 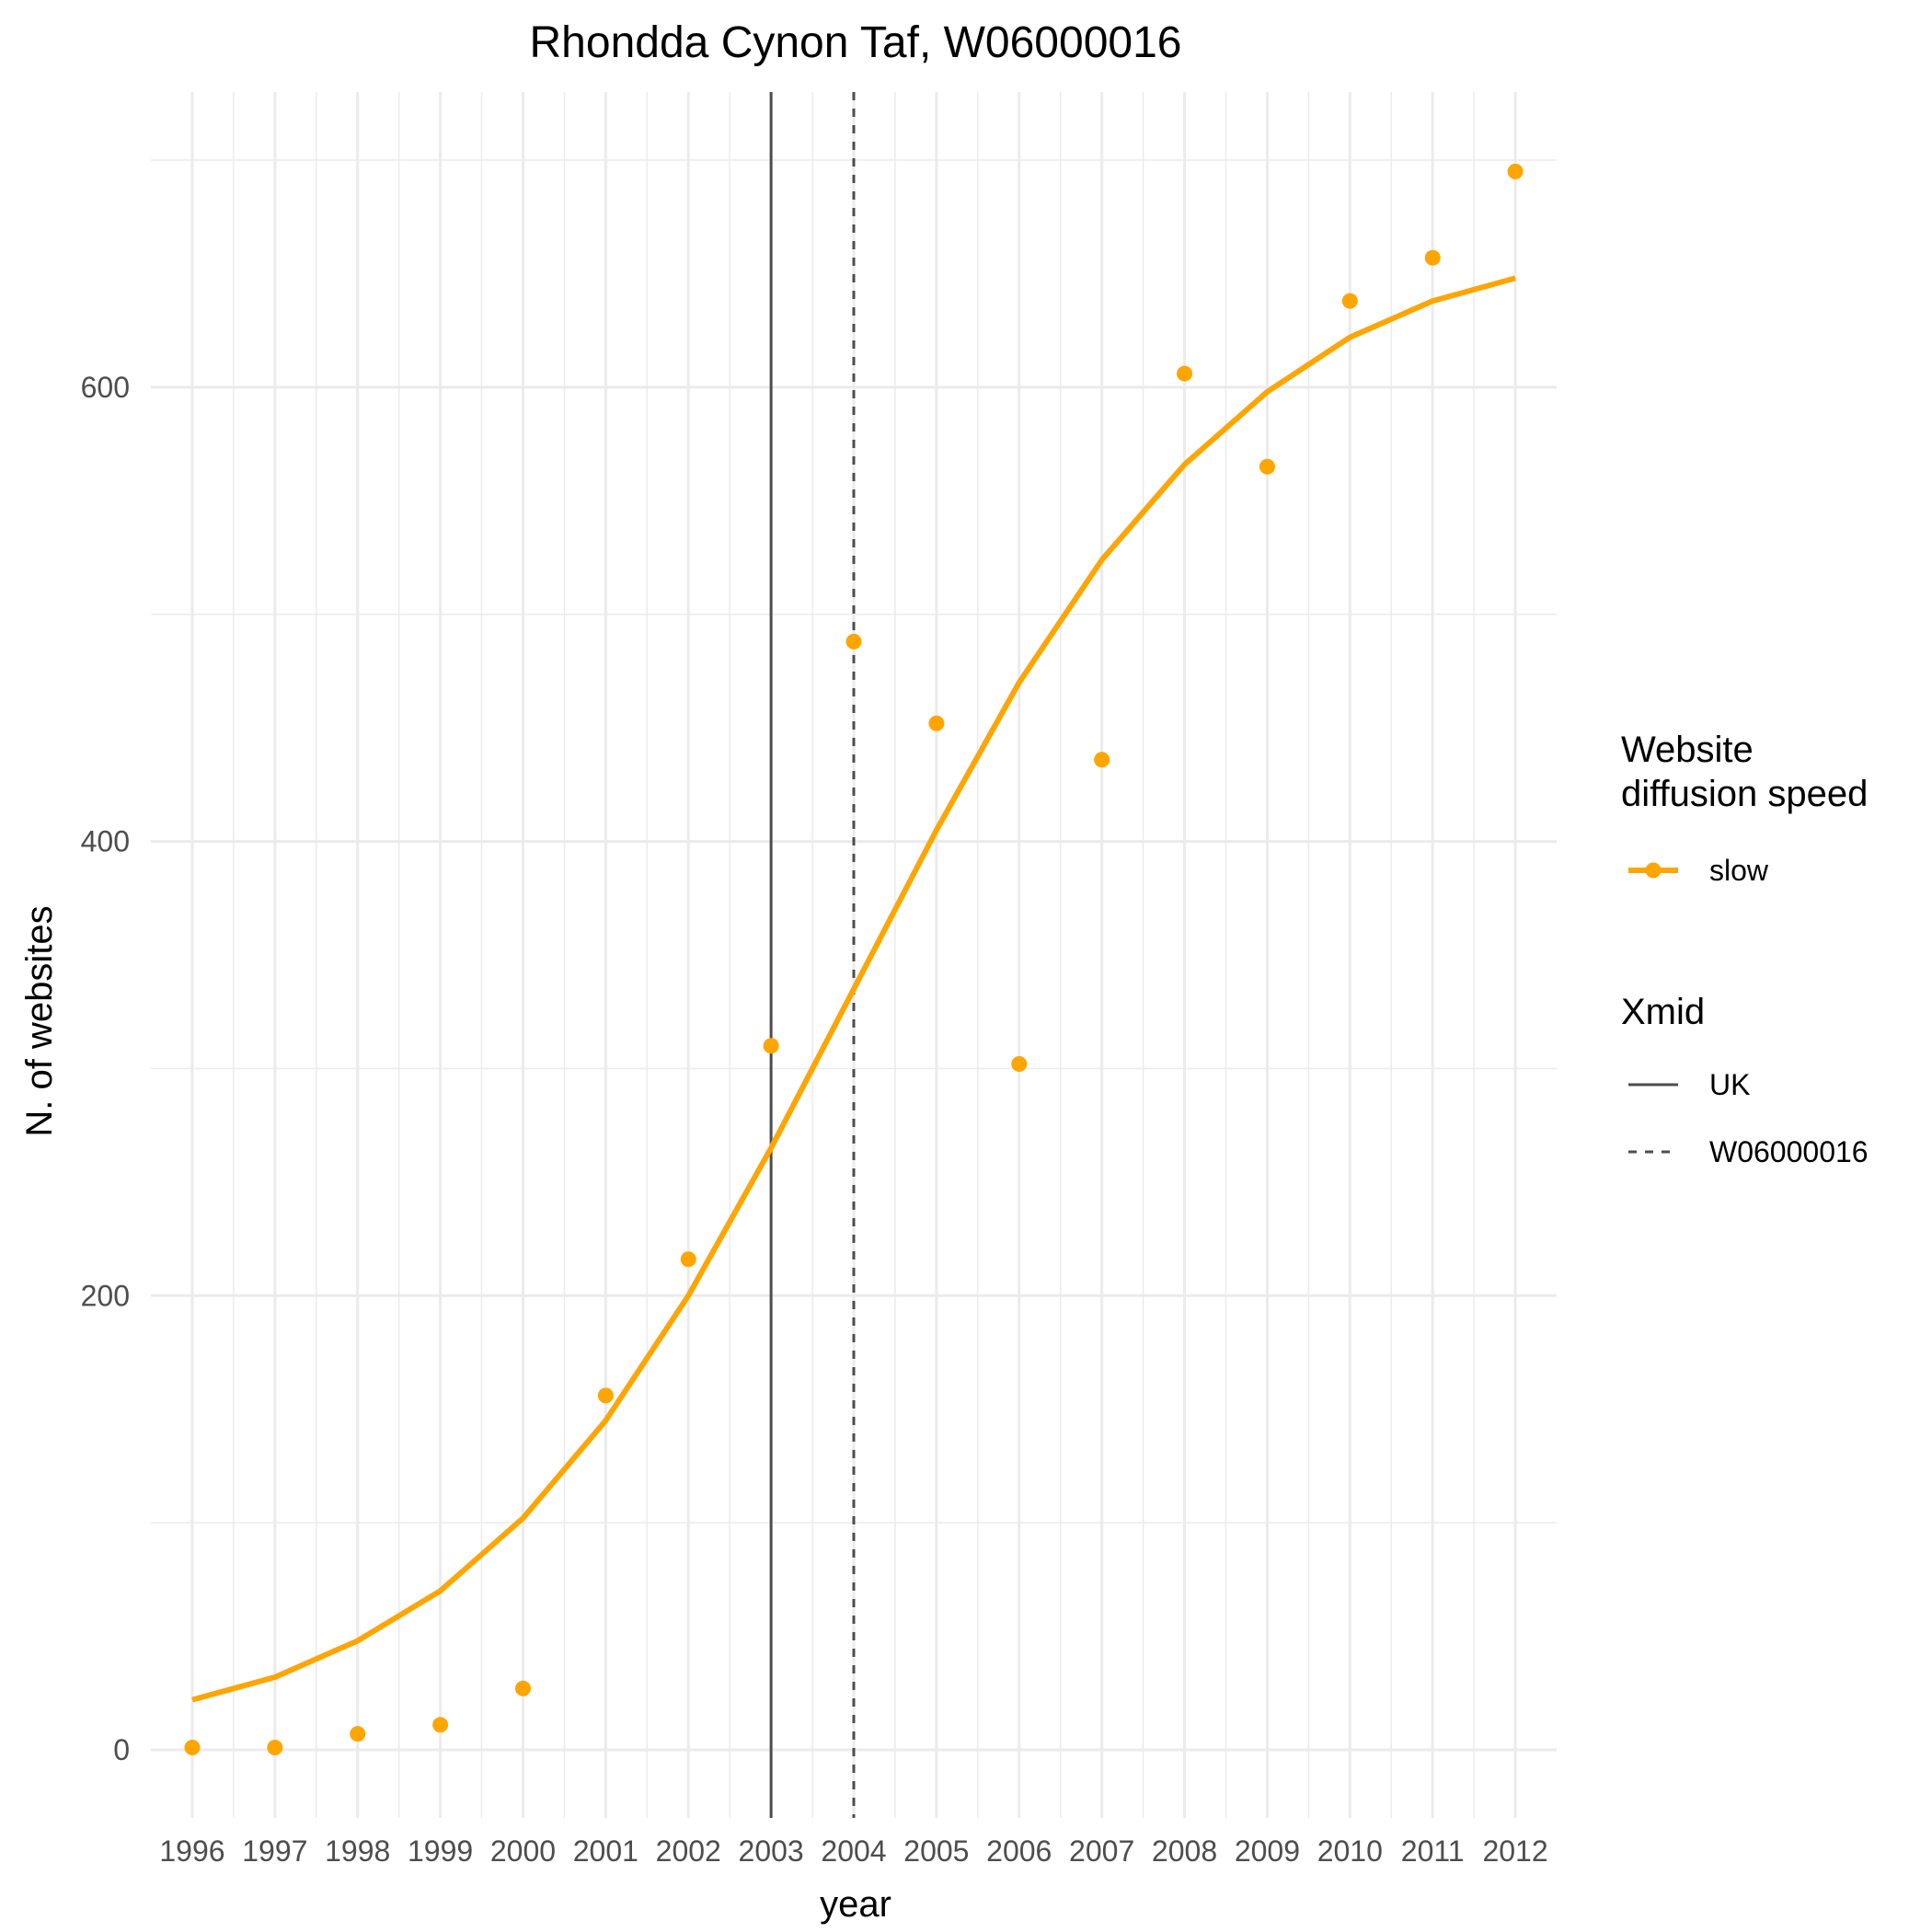 I want to click on y-tick-label: 400, so click(x=105, y=841).